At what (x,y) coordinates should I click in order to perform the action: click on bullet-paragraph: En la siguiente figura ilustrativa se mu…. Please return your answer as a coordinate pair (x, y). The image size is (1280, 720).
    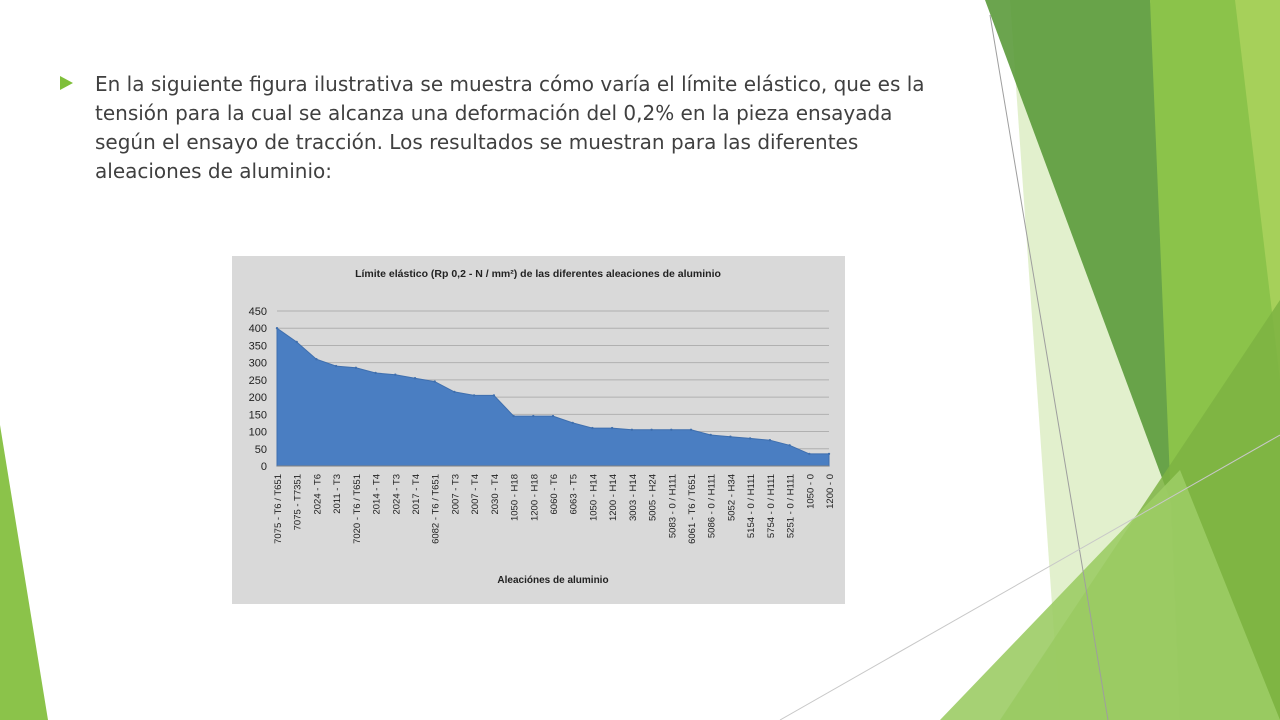
    Looking at the image, I should click on (500, 128).